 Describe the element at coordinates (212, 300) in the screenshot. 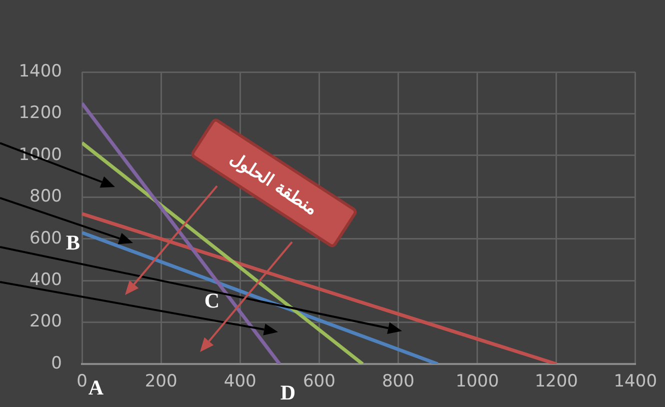

I see `annotation: C` at that location.